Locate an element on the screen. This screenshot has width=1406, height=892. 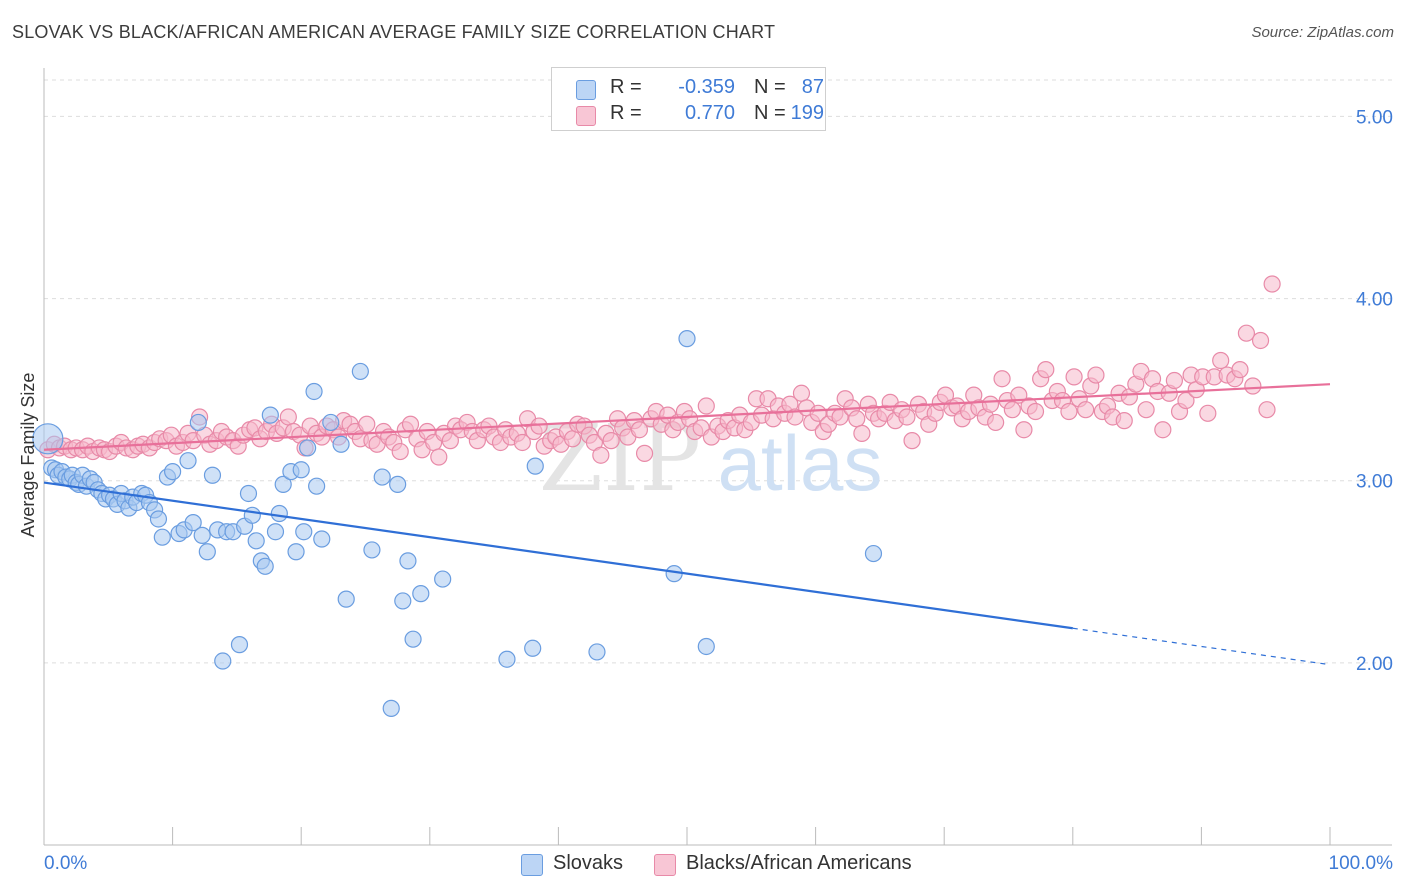
y-tick-label: 2.00 is located at coordinates (1374, 664).